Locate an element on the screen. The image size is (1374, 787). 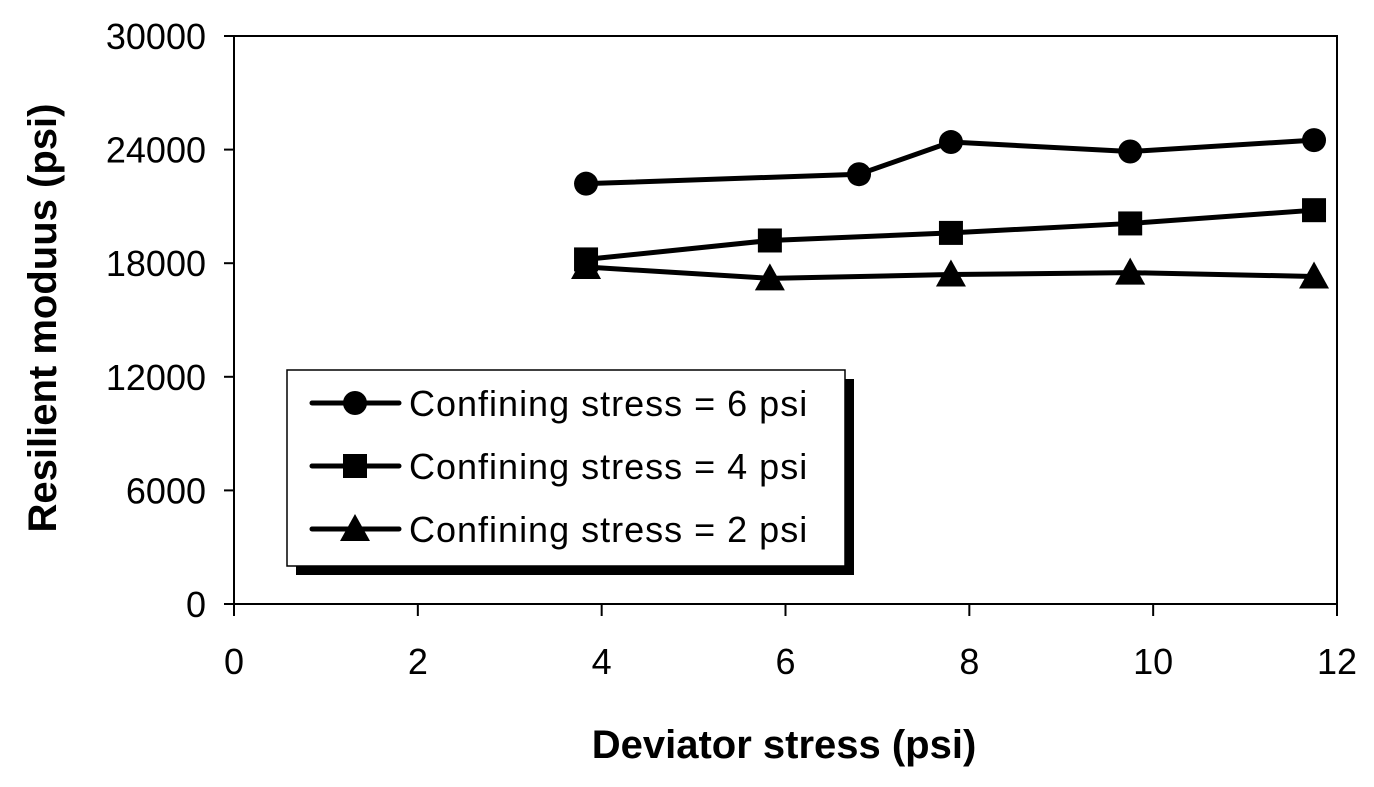
x-tick-label: 0 is located at coordinates (234, 661).